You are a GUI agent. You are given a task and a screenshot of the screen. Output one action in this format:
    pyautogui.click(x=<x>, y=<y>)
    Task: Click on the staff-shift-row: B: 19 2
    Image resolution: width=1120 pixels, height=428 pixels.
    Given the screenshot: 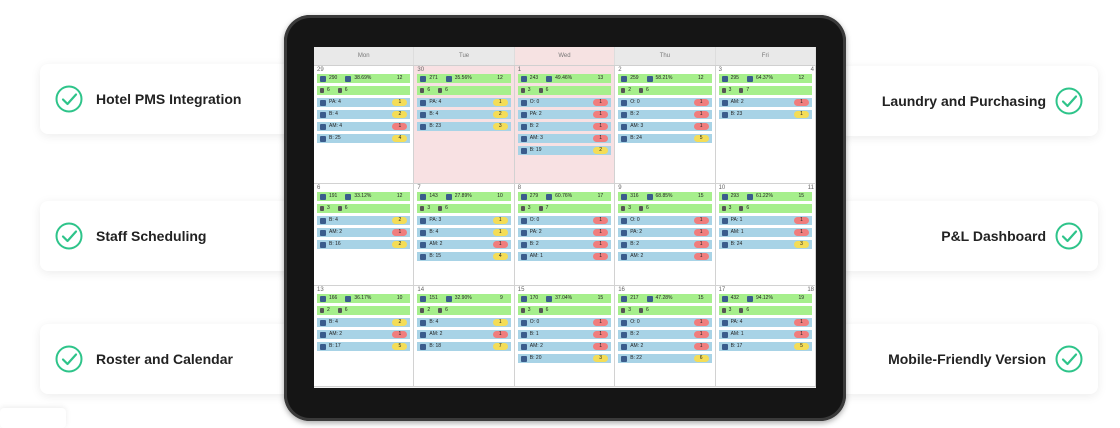 What is the action you would take?
    pyautogui.click(x=564, y=150)
    